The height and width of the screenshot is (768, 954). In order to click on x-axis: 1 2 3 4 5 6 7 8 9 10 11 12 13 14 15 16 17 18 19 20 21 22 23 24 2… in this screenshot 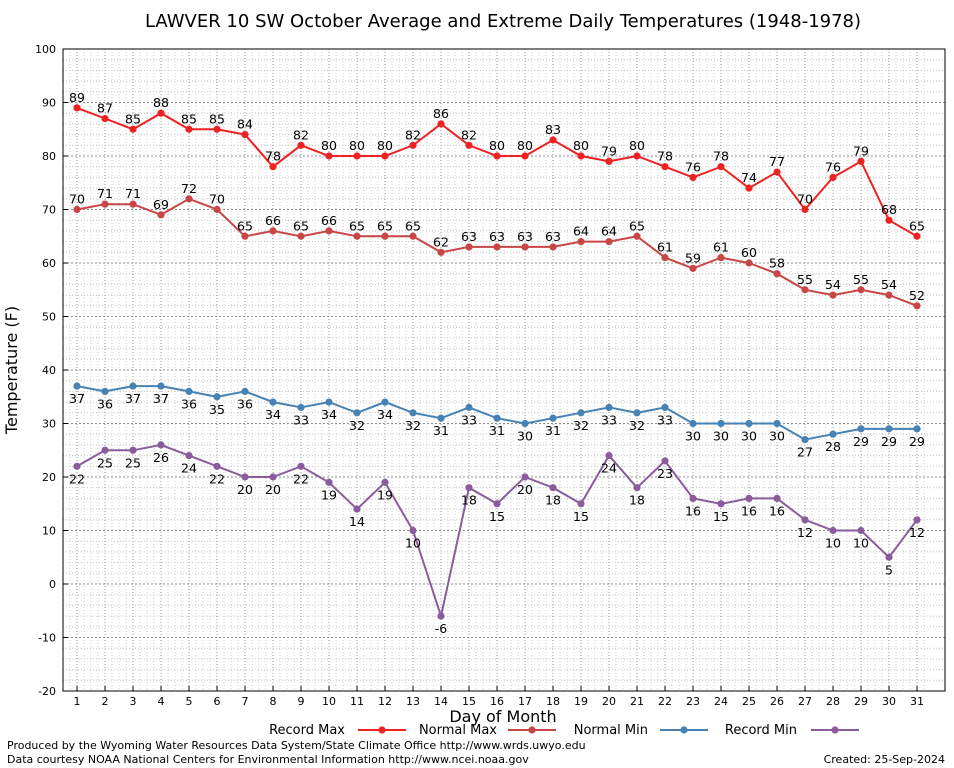, I will do `click(499, 697)`.